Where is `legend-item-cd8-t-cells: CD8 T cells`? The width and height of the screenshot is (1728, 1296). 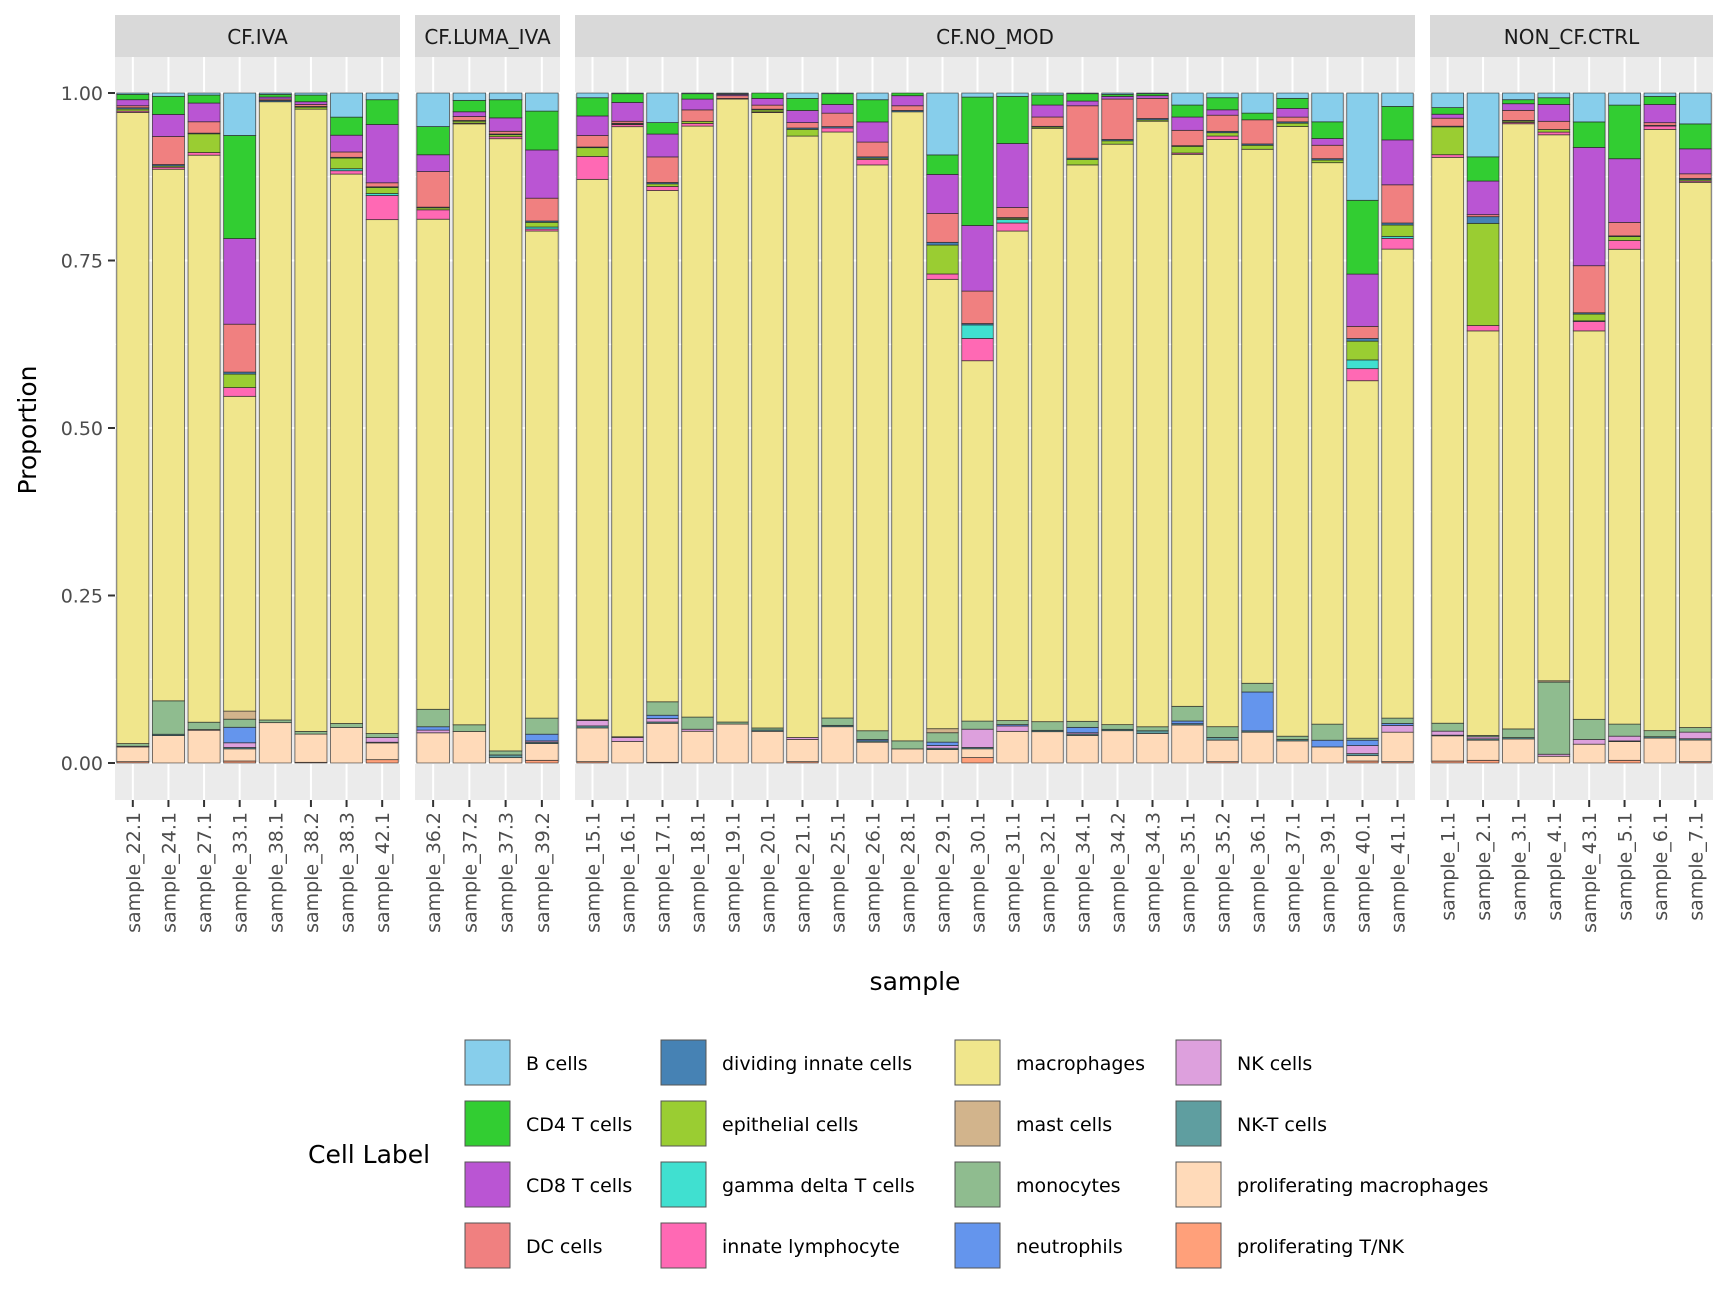 legend-item-cd8-t-cells: CD8 T cells is located at coordinates (548, 1184).